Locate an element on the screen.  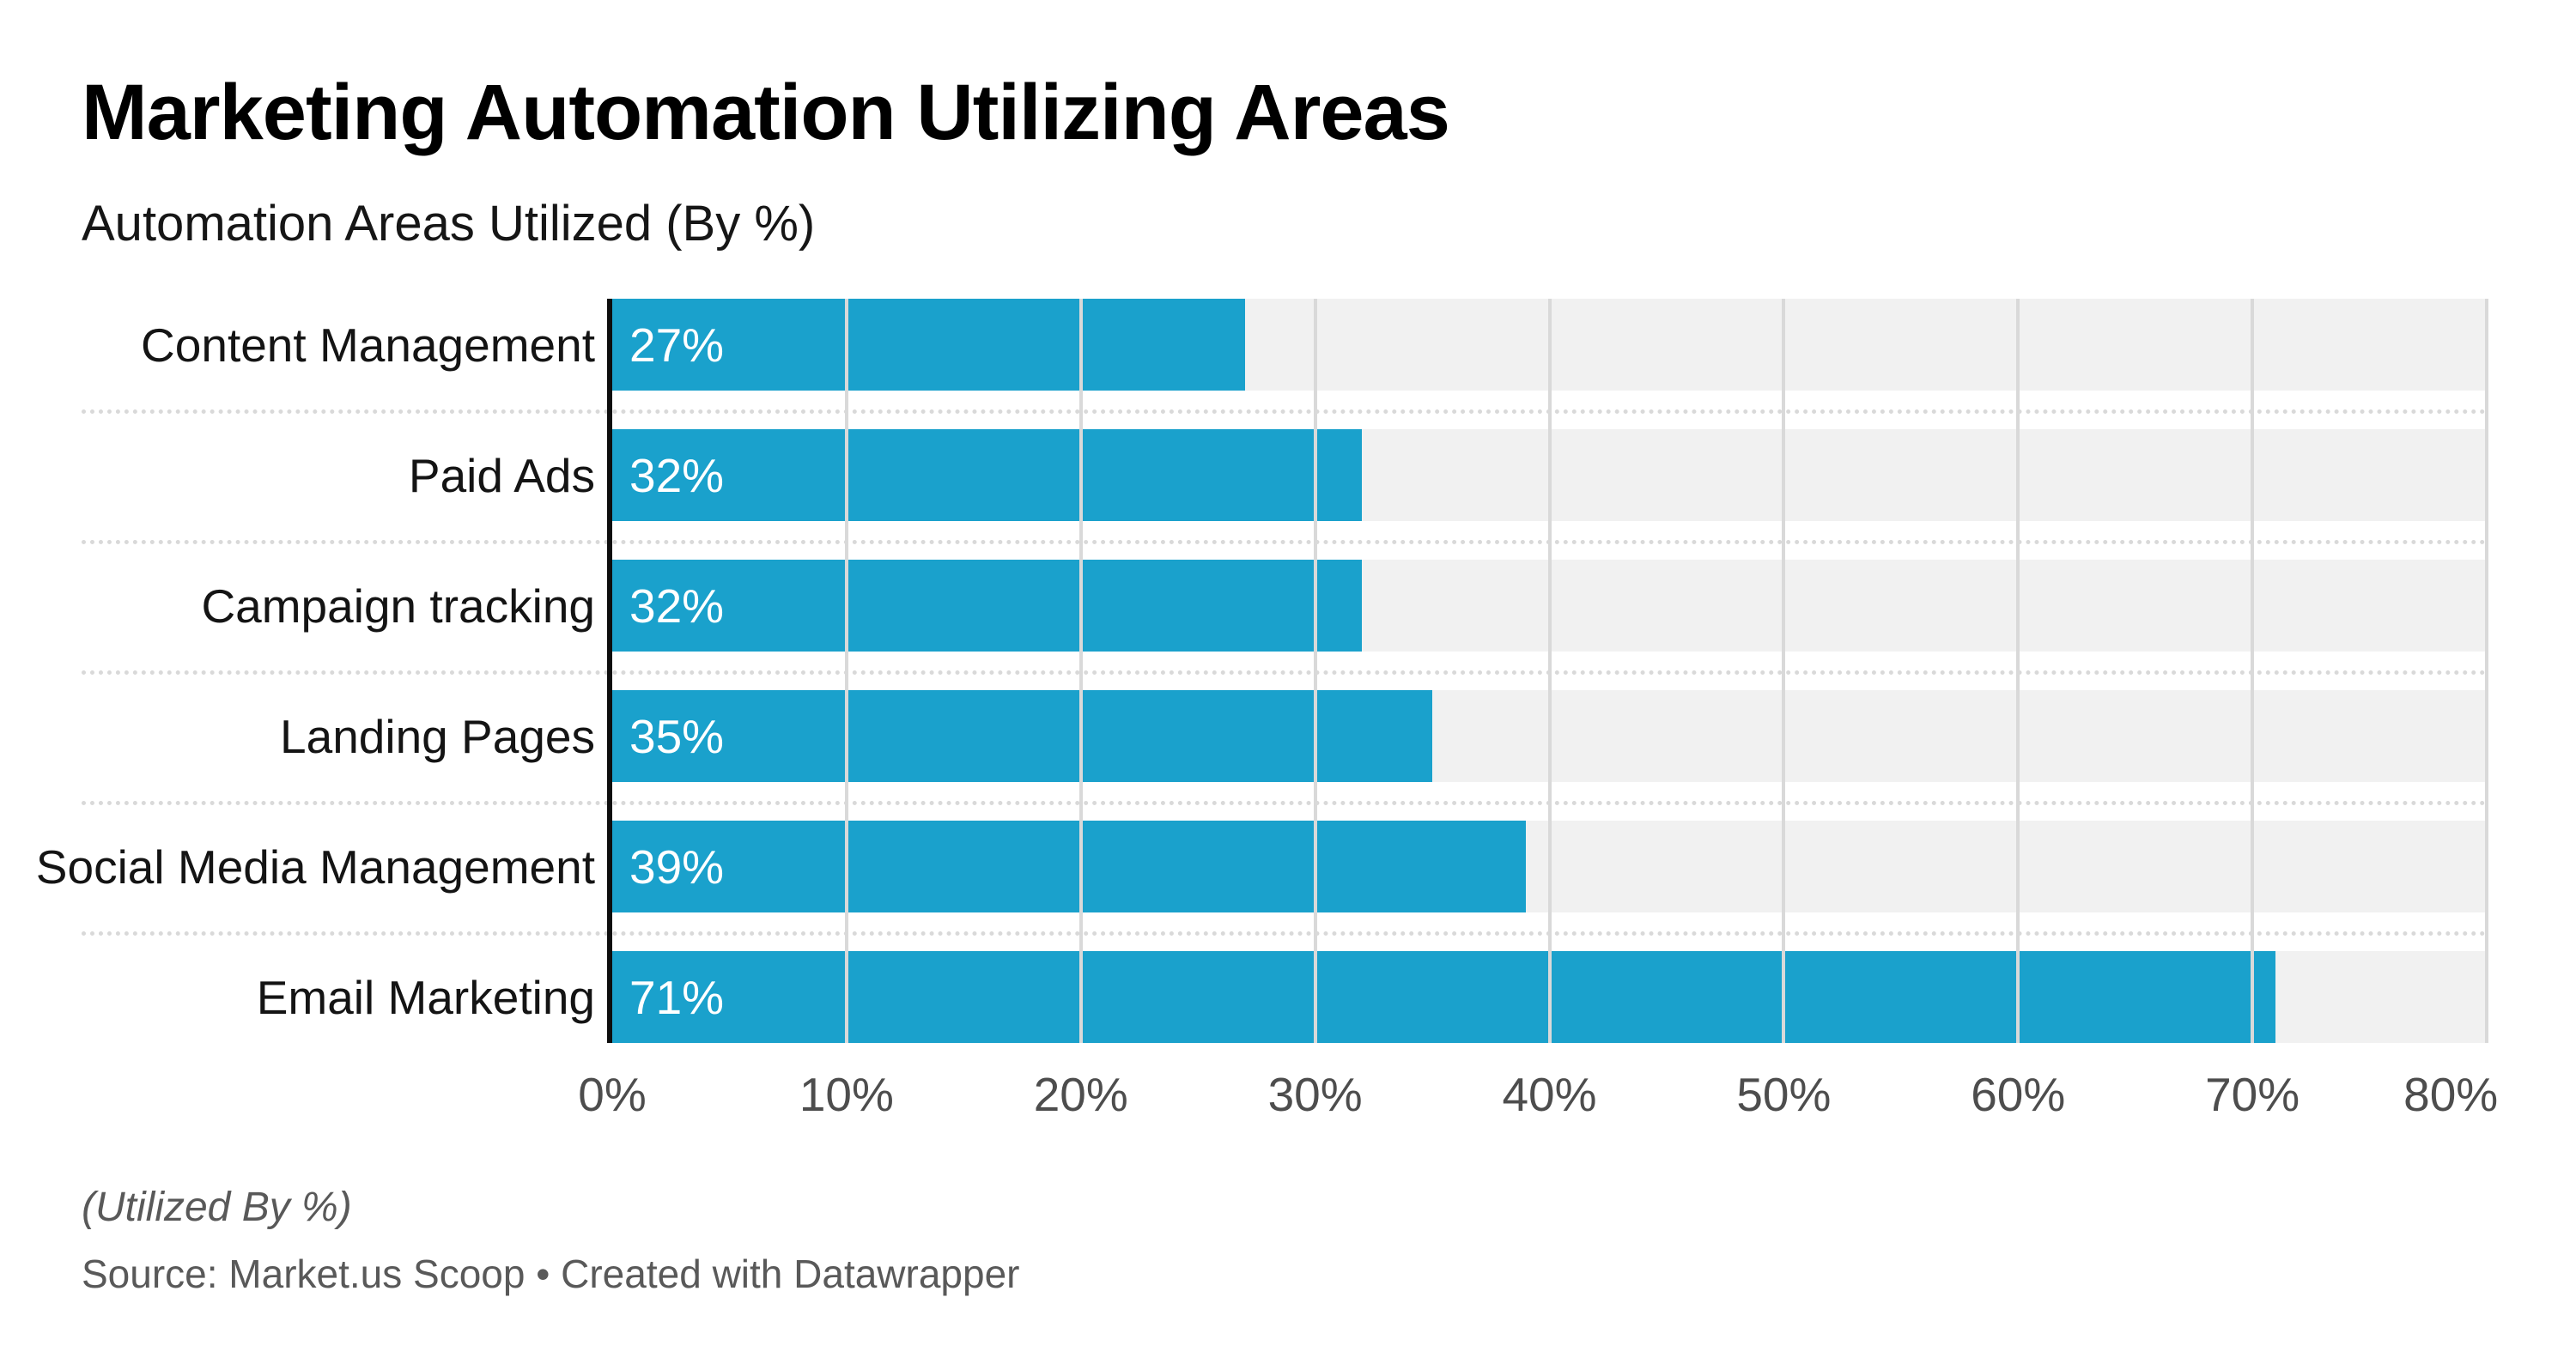
x-axis-tick-label: 50% is located at coordinates (1784, 1095).